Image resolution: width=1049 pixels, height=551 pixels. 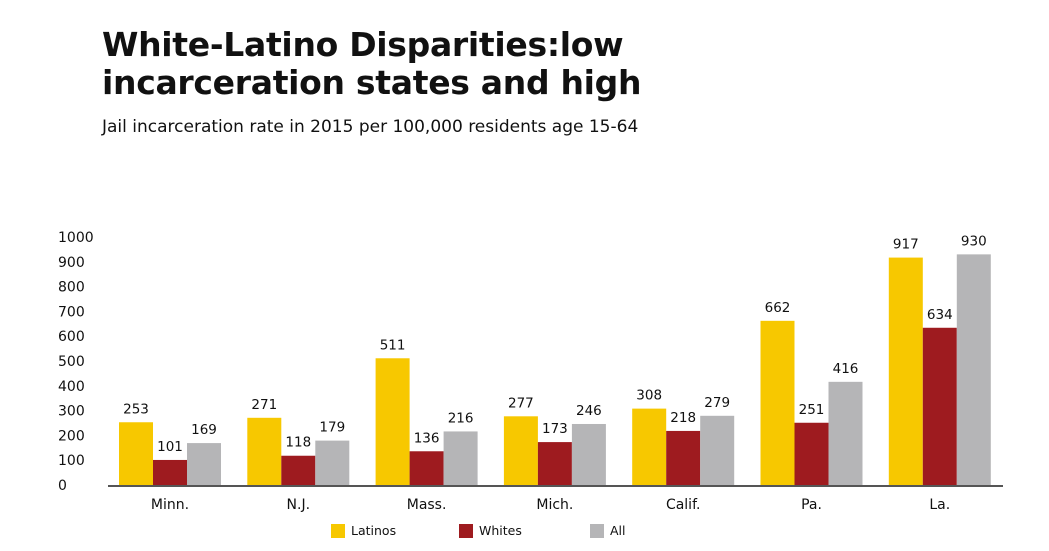 I want to click on y-tick-label: 900, so click(x=71, y=263).